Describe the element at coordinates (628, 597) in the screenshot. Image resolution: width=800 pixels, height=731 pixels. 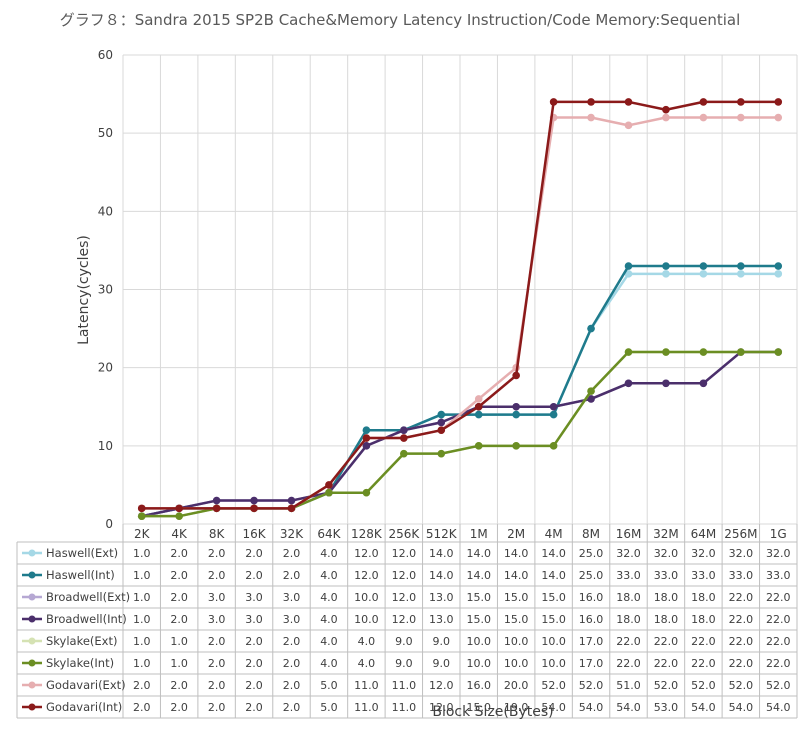
I see `table-cell-value: 18.0` at that location.